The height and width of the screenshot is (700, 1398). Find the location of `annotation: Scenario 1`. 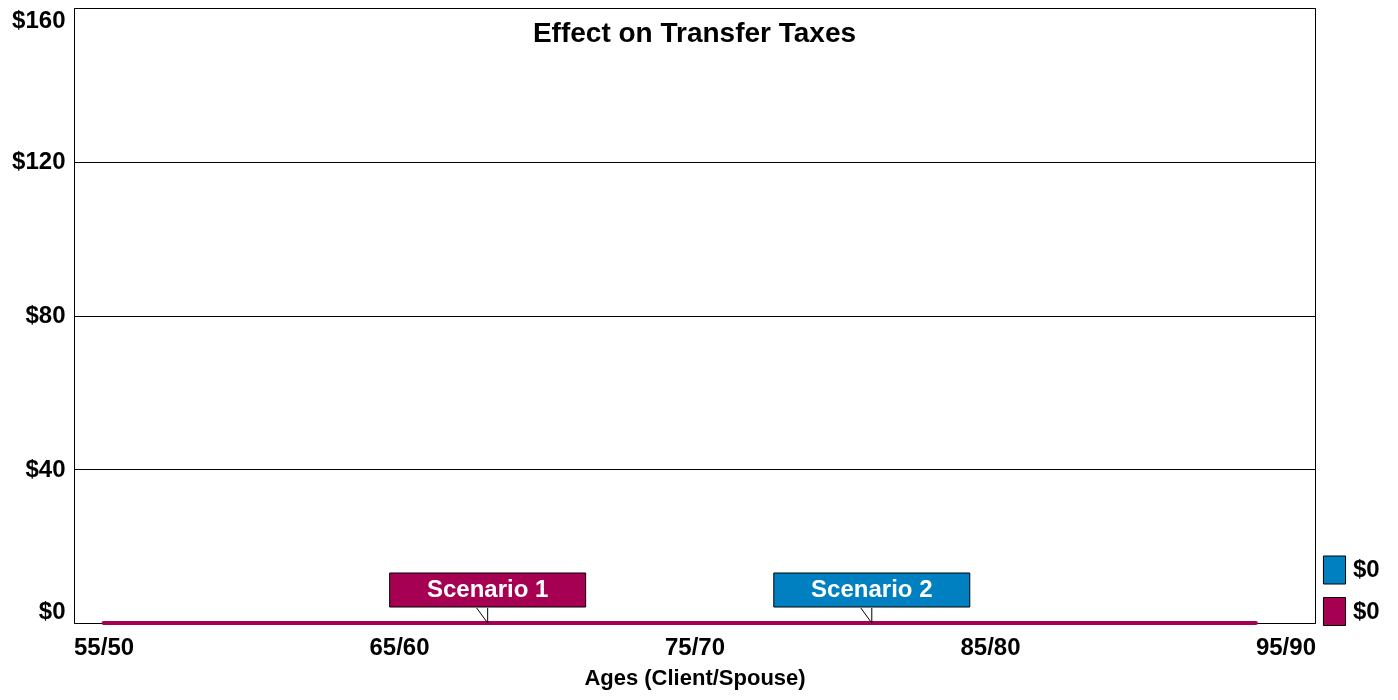

annotation: Scenario 1 is located at coordinates (487, 588).